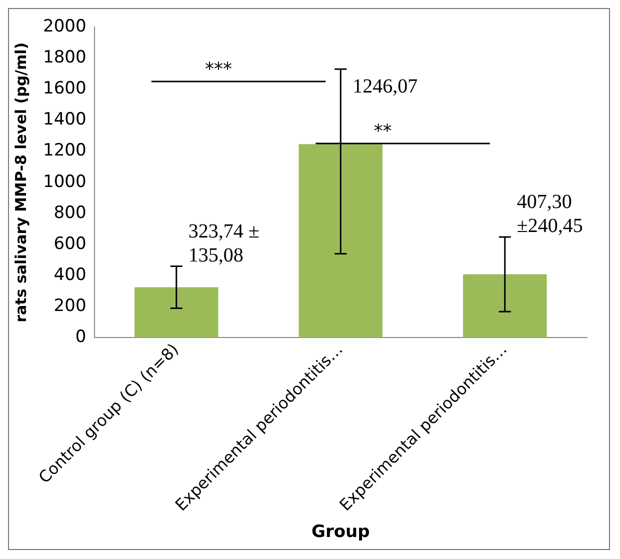 This screenshot has height=559, width=620. I want to click on y-tick-label: 1400, so click(64, 120).